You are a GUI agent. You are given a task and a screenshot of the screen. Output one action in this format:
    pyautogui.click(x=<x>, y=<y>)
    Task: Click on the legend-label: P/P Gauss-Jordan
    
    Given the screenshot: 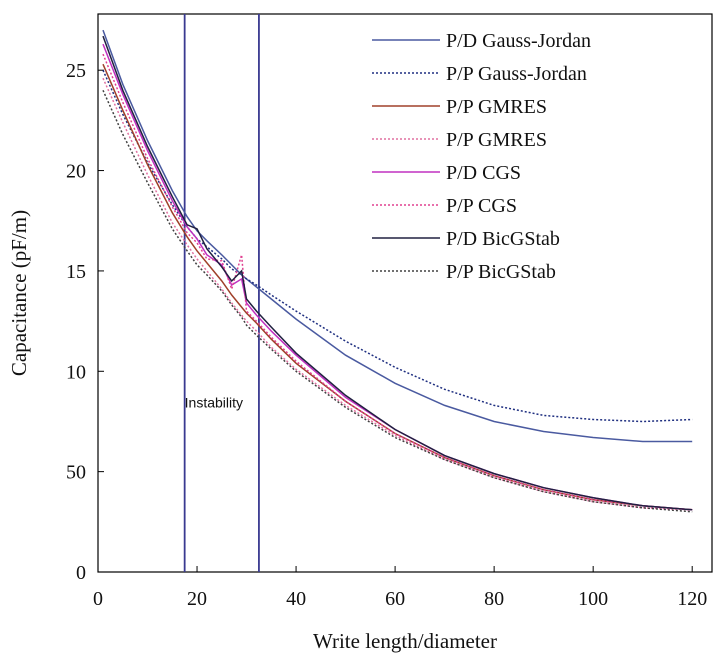 What is the action you would take?
    pyautogui.click(x=516, y=74)
    